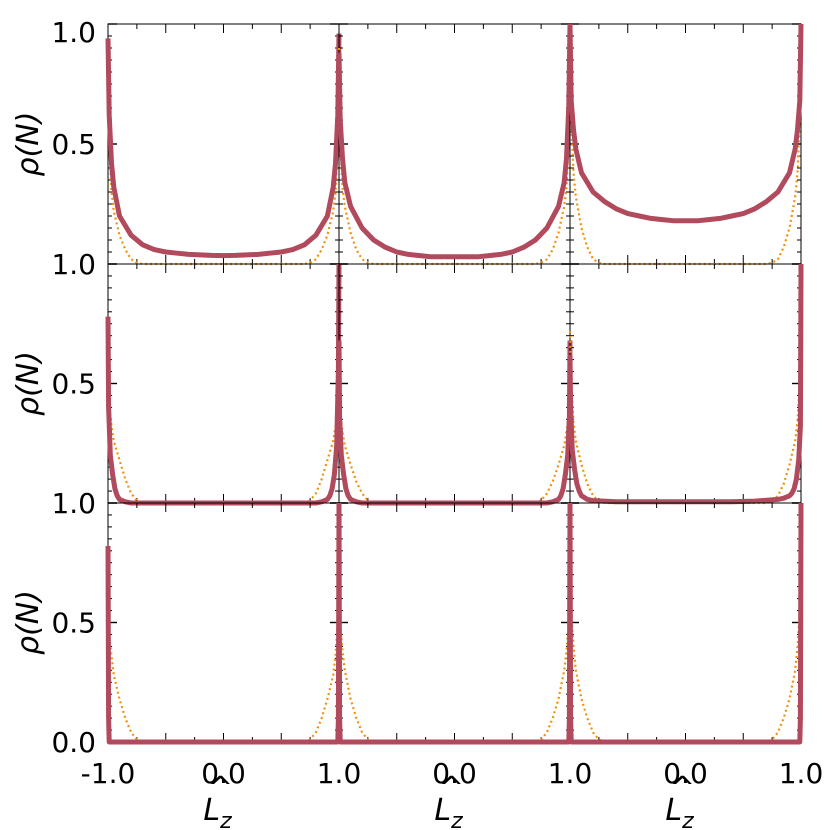  I want to click on panel-r2c1, so click(223, 384).